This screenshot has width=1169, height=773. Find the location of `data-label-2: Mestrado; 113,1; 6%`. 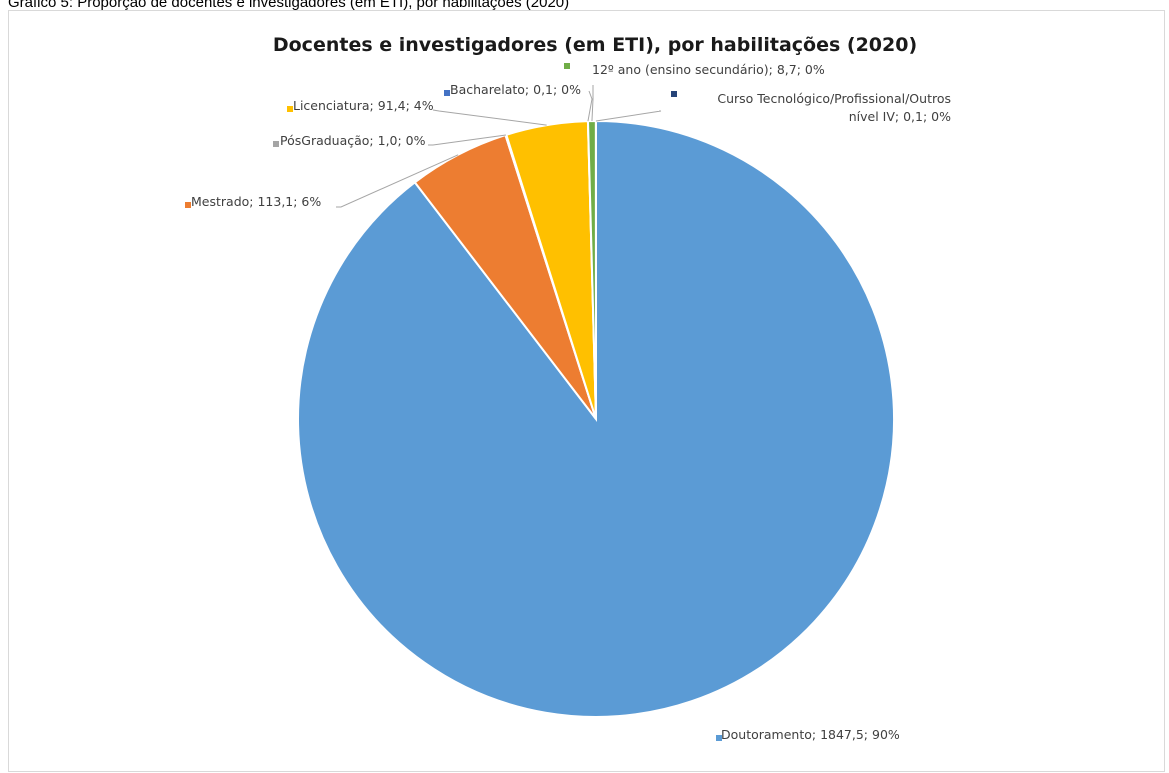

data-label-2: Mestrado; 113,1; 6% is located at coordinates (256, 201).